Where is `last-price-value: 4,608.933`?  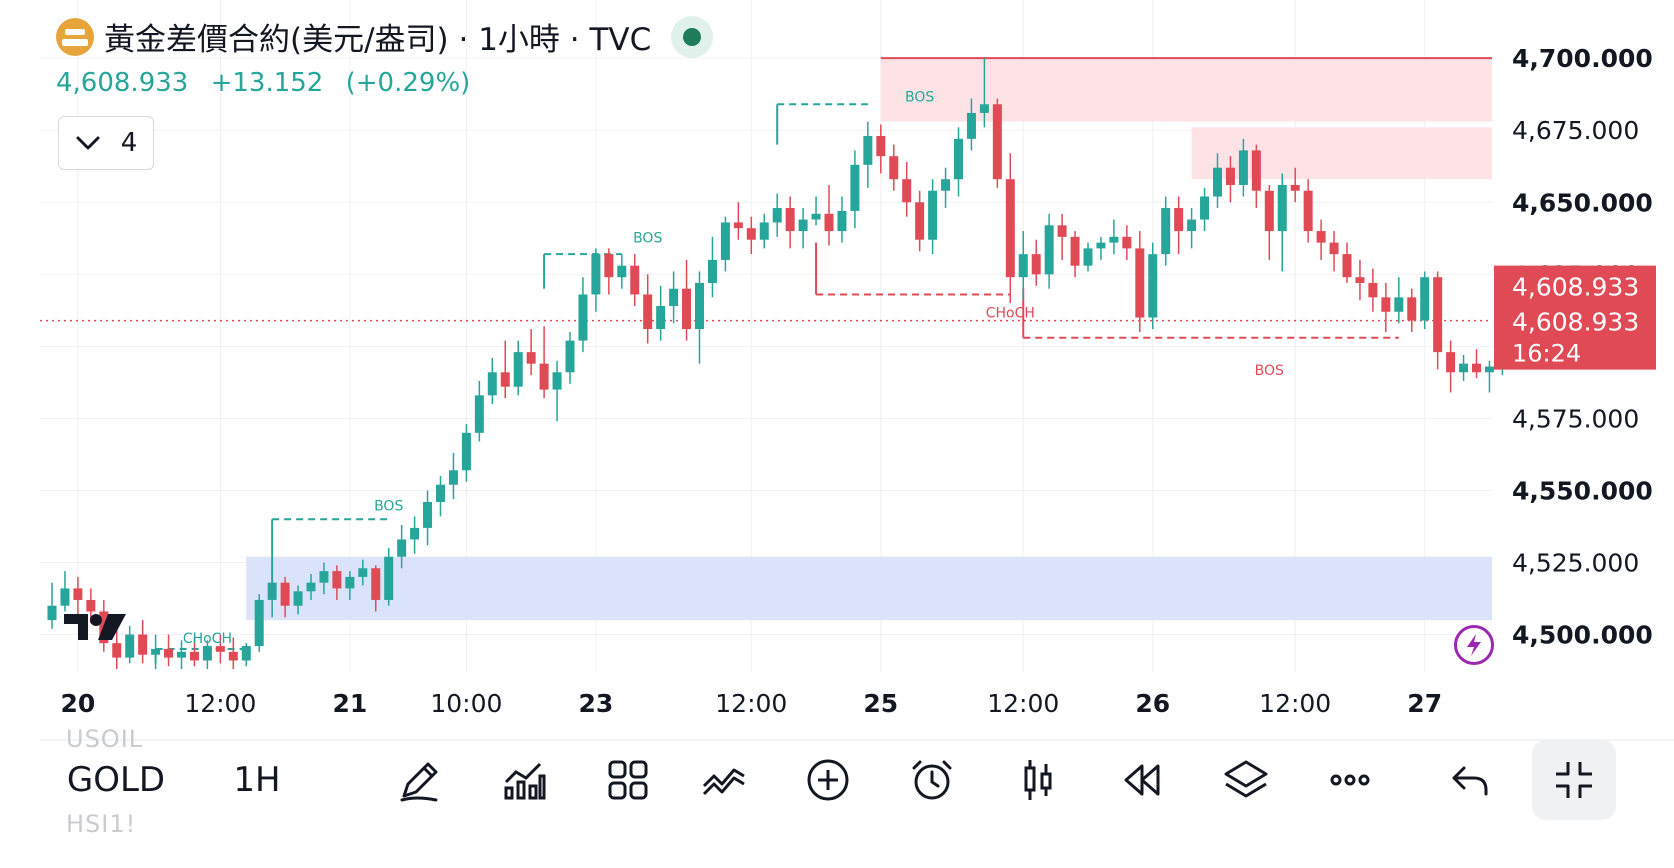 last-price-value: 4,608.933 is located at coordinates (1575, 322).